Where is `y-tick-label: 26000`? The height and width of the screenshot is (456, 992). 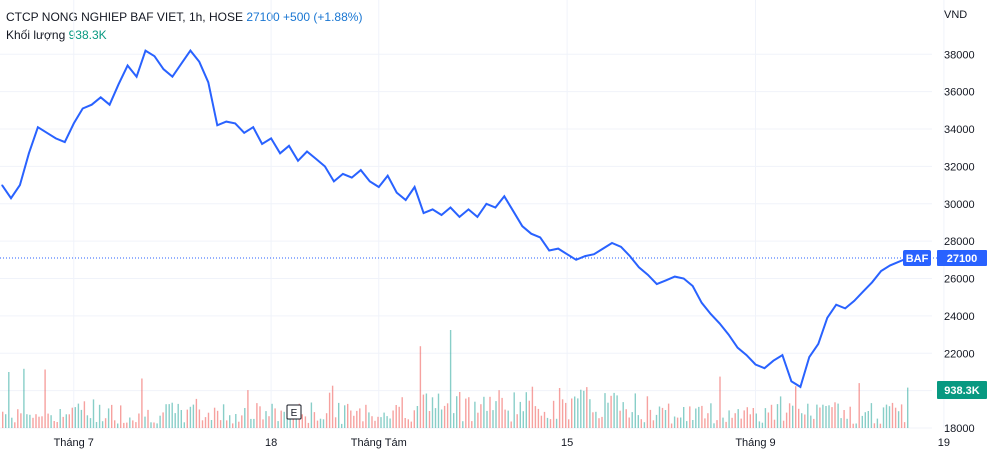 y-tick-label: 26000 is located at coordinates (959, 280).